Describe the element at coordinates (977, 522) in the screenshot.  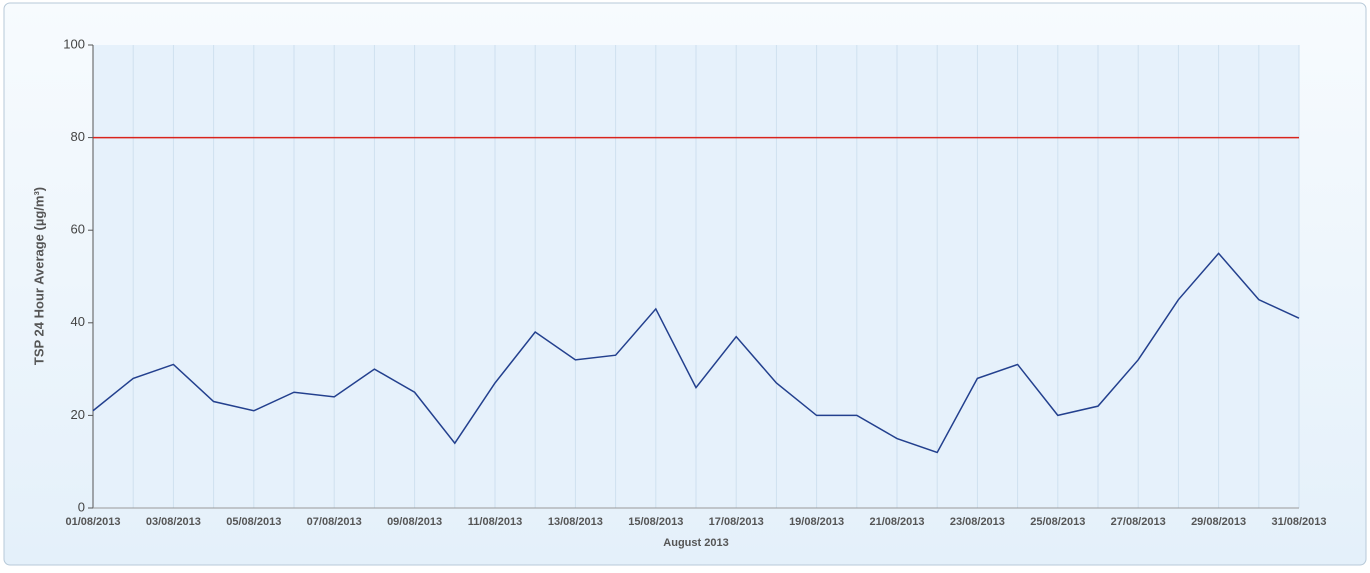
I see `x-tick-label: 23/08/2013` at that location.